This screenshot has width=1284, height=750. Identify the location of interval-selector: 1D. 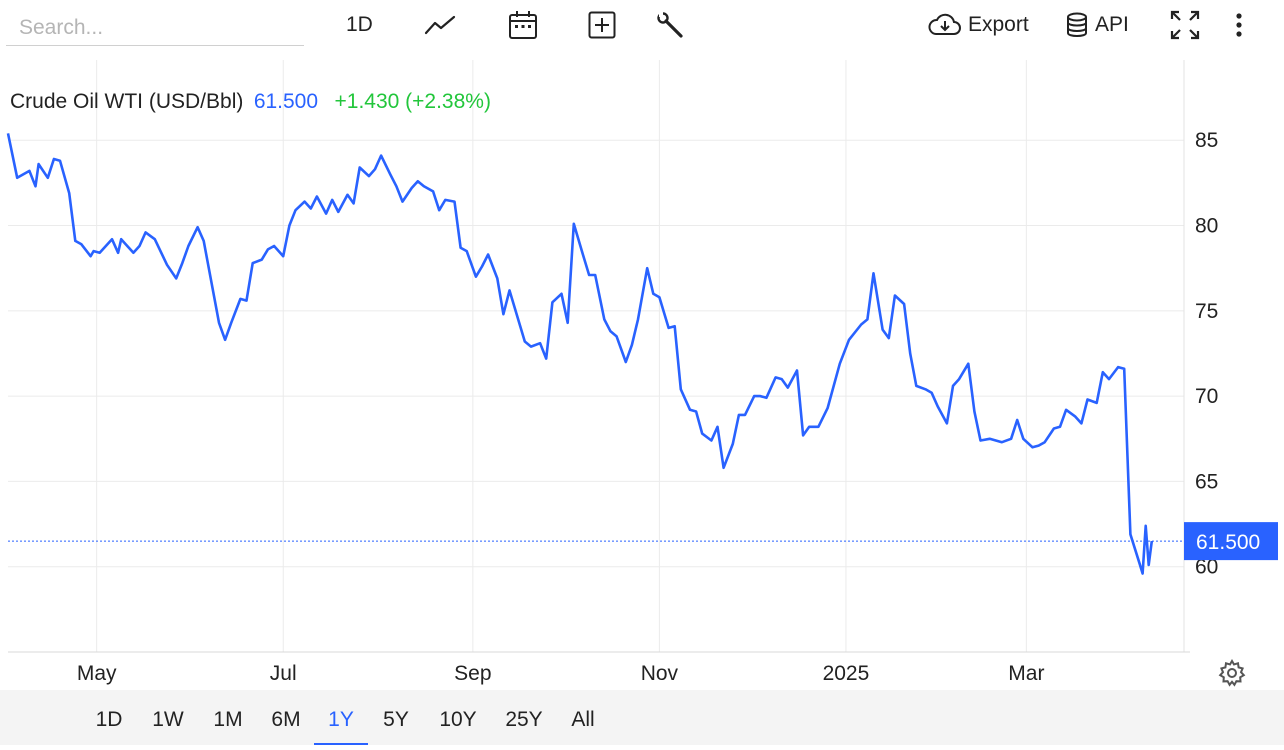
(359, 25).